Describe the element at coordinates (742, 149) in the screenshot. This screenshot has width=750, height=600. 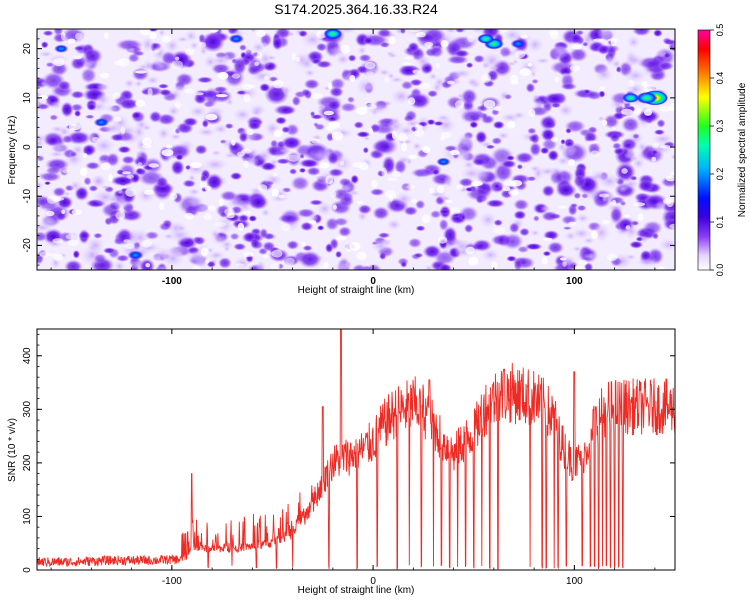
I see `colorbar-label: Normalized spectral amplitude` at that location.